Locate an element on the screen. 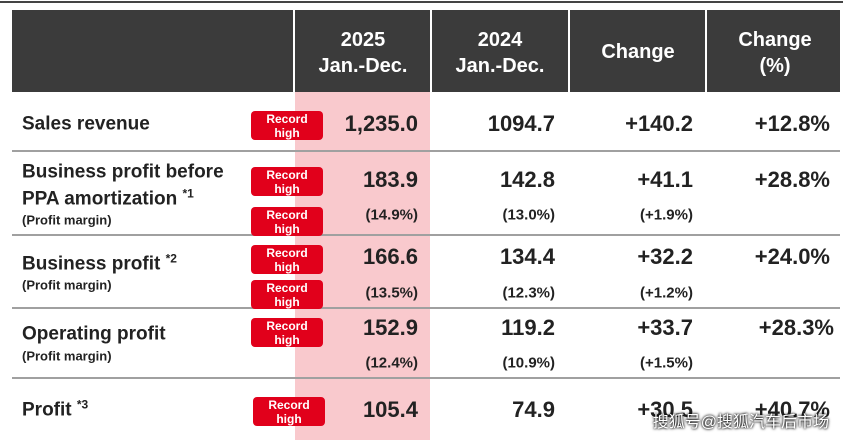 The height and width of the screenshot is (440, 843). value-2025: 105.4 is located at coordinates (390, 409).